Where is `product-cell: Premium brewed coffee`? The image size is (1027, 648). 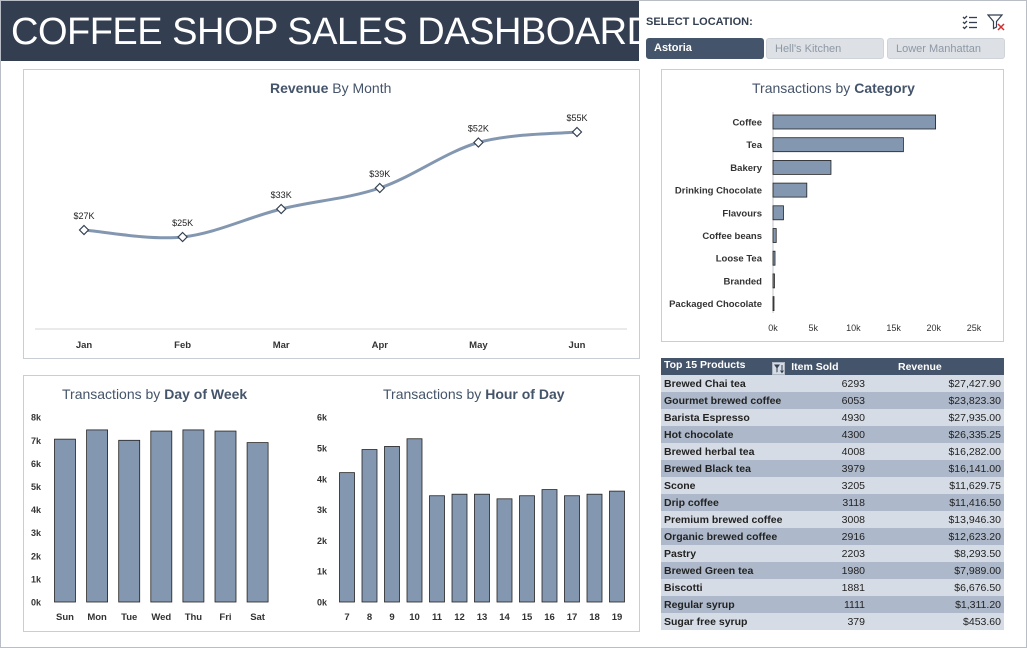 product-cell: Premium brewed coffee is located at coordinates (725, 519).